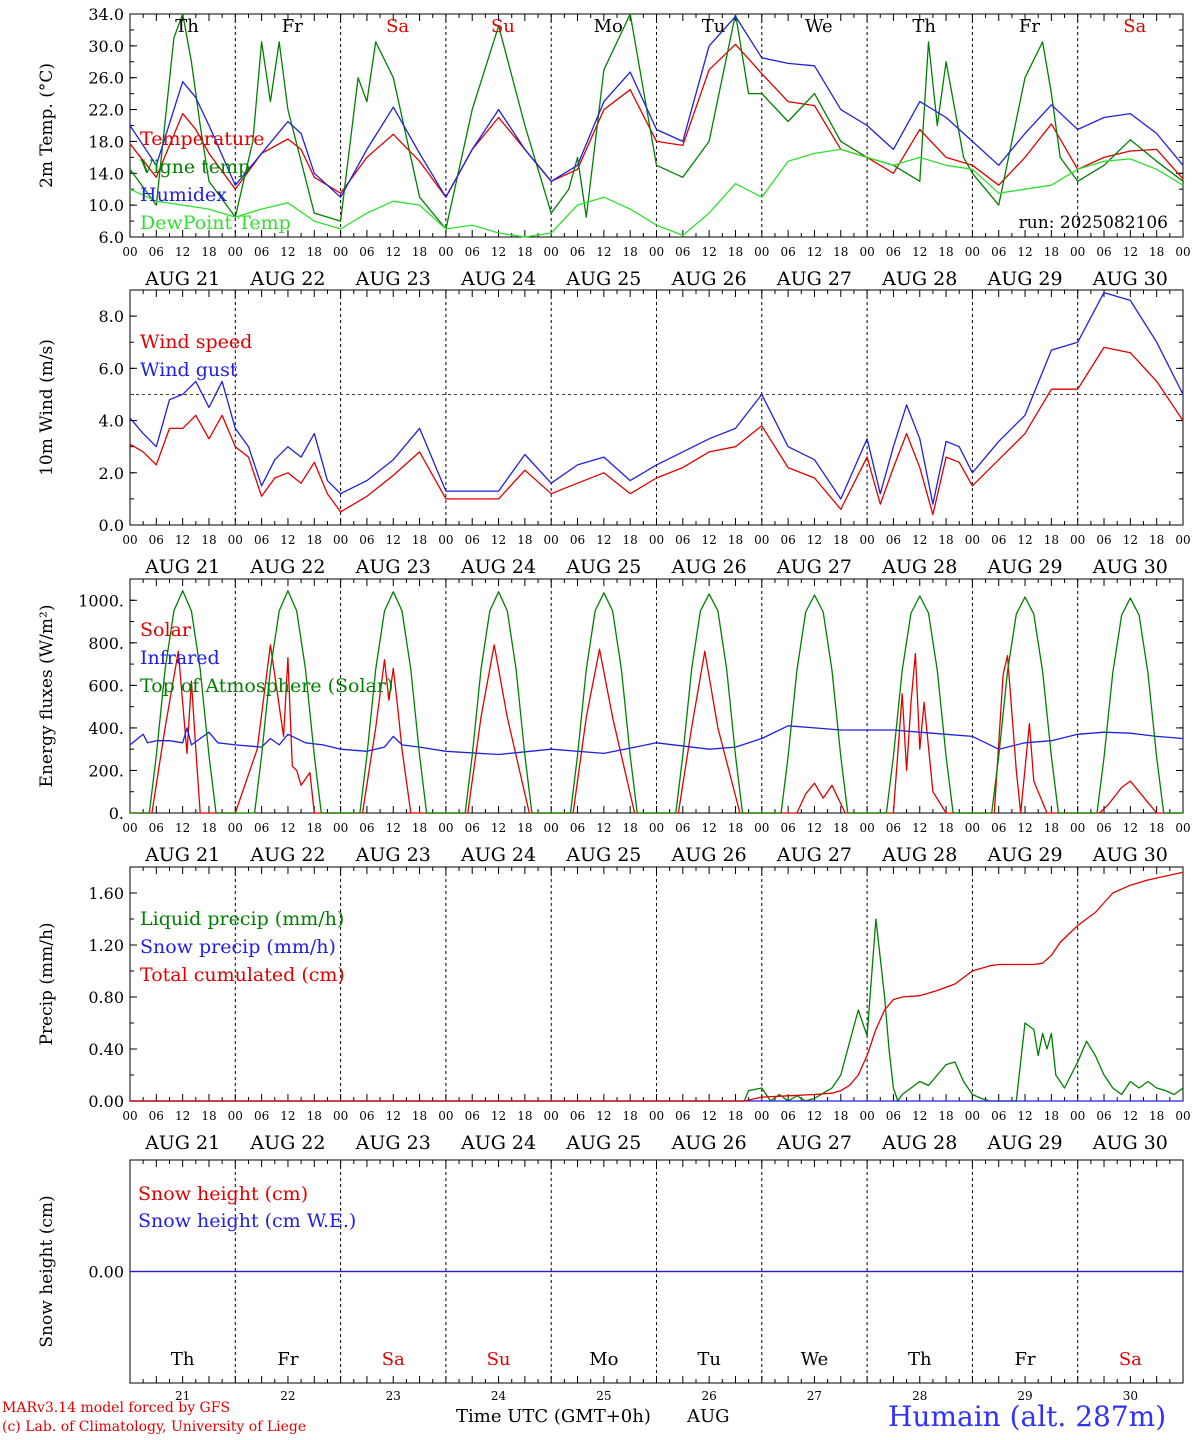 Image resolution: width=1194 pixels, height=1440 pixels. I want to click on run-annotation: run: 2025082106, so click(1093, 223).